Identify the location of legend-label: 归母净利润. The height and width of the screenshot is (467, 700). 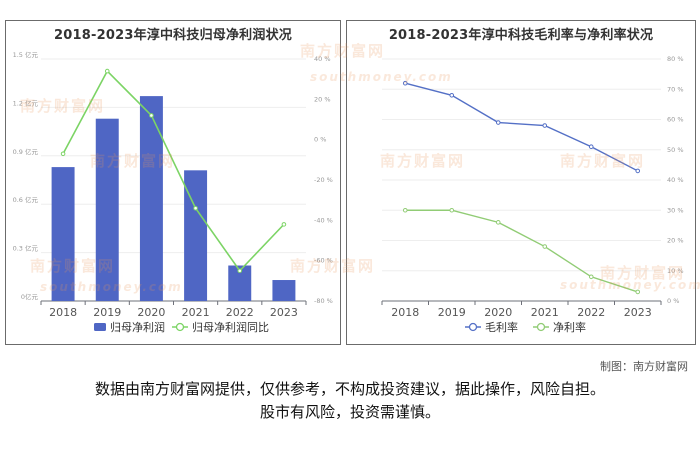
(137, 327).